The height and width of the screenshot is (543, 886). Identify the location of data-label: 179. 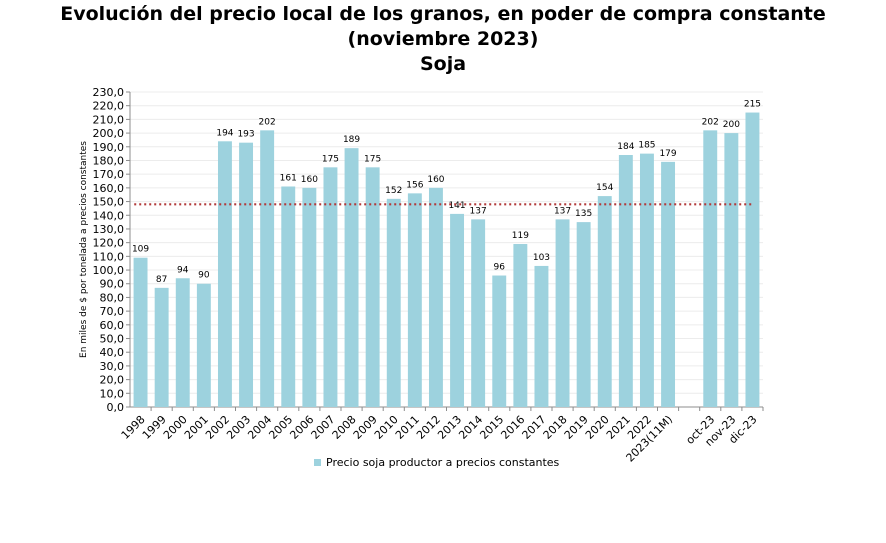
(667, 154).